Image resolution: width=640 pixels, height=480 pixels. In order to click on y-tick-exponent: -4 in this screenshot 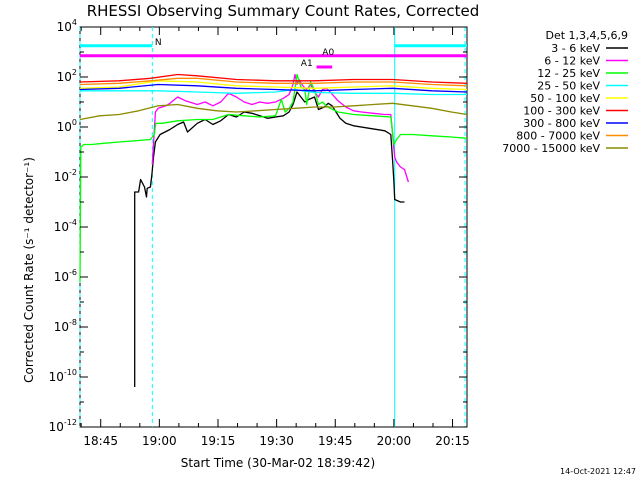, I will do `click(73, 222)`.